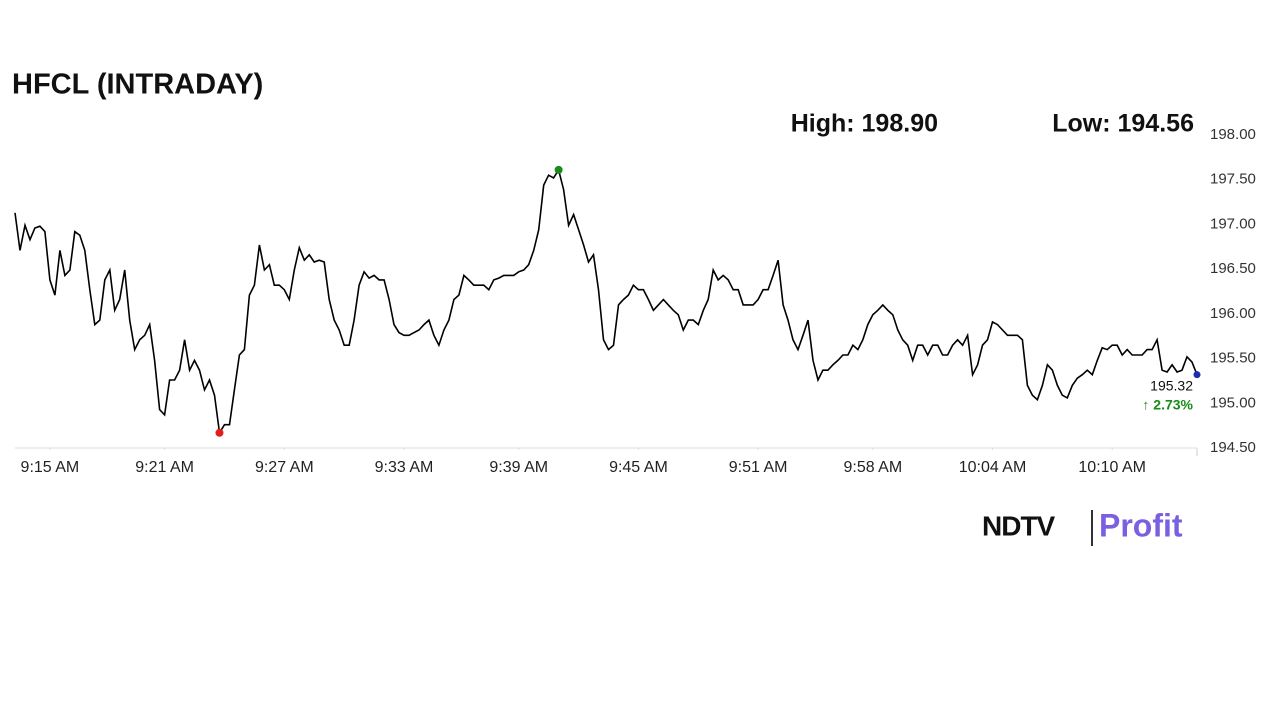 The height and width of the screenshot is (725, 1280). Describe the element at coordinates (219, 432) in the screenshot. I see `low-marker` at that location.